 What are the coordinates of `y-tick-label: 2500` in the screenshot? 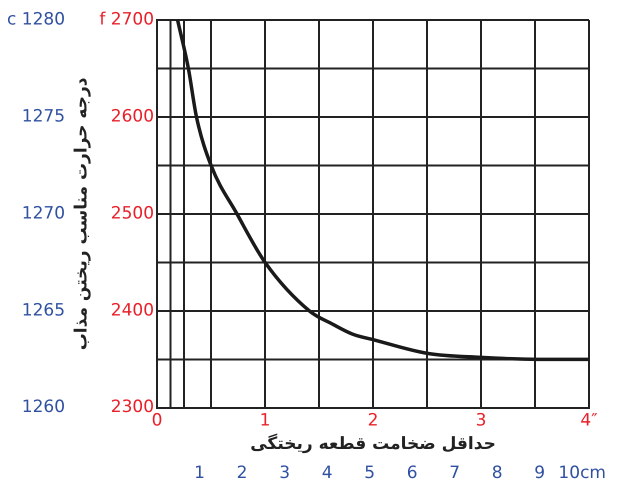 It's located at (132, 213).